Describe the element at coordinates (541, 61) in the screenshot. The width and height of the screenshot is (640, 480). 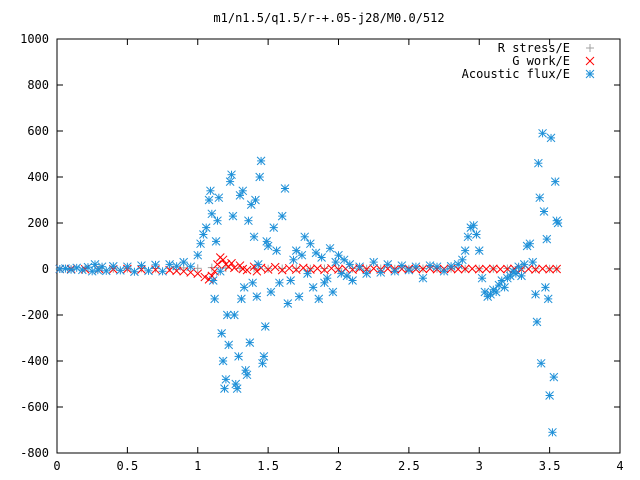
I see `legend-label: G work/E` at that location.